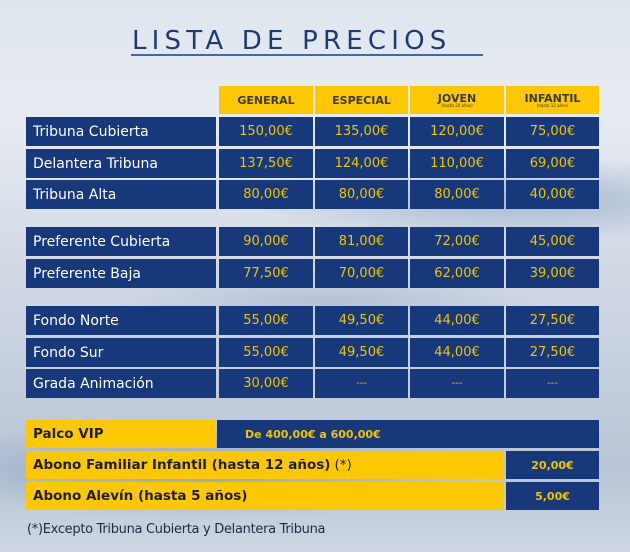 The image size is (630, 552). I want to click on price-cell: 70,00€, so click(361, 273).